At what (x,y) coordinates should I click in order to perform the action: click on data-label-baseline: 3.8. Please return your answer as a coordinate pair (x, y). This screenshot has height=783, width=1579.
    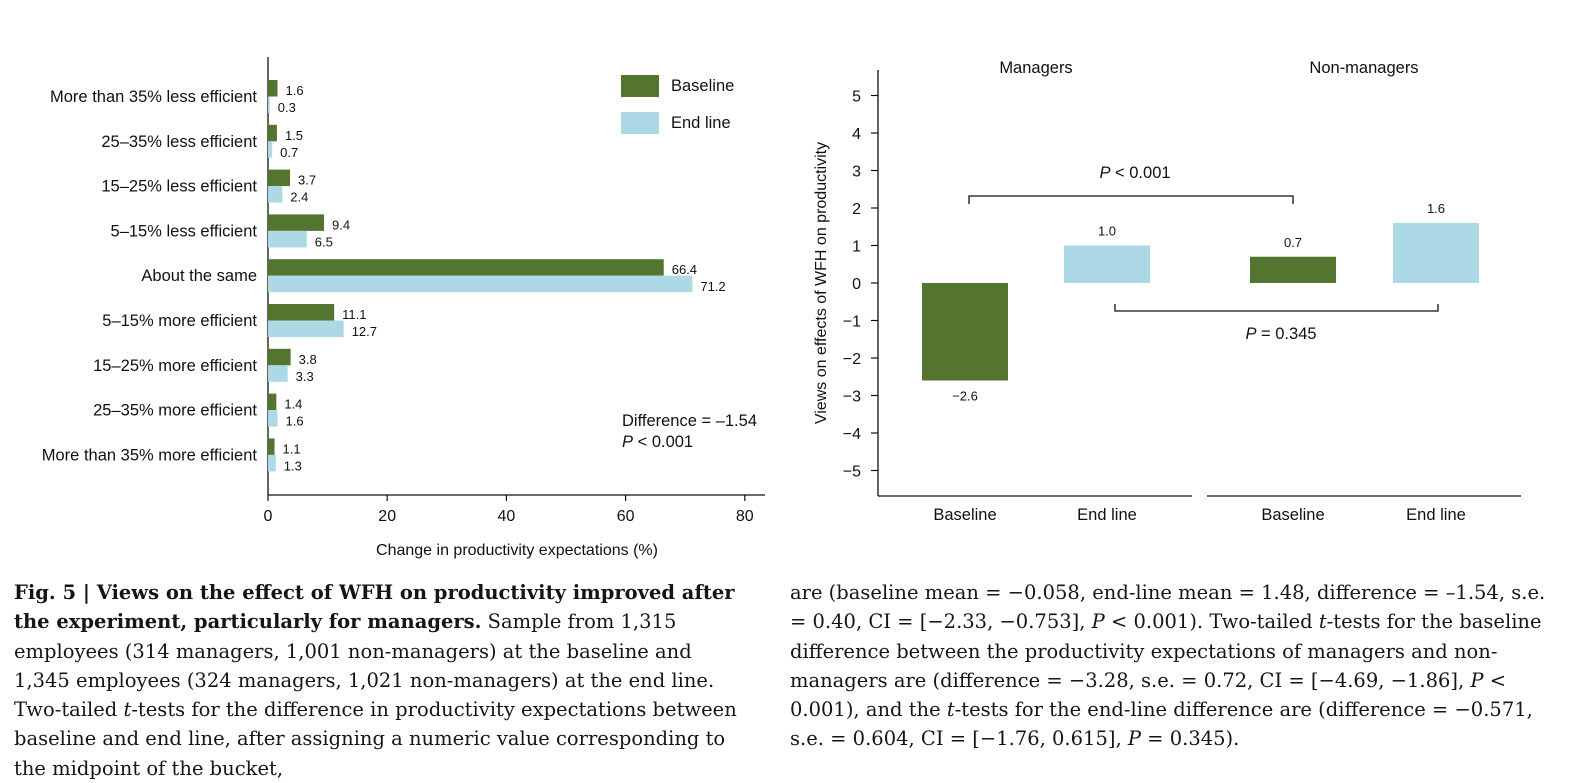
    Looking at the image, I should click on (308, 359).